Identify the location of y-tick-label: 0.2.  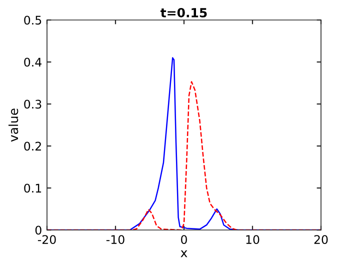
(32, 146).